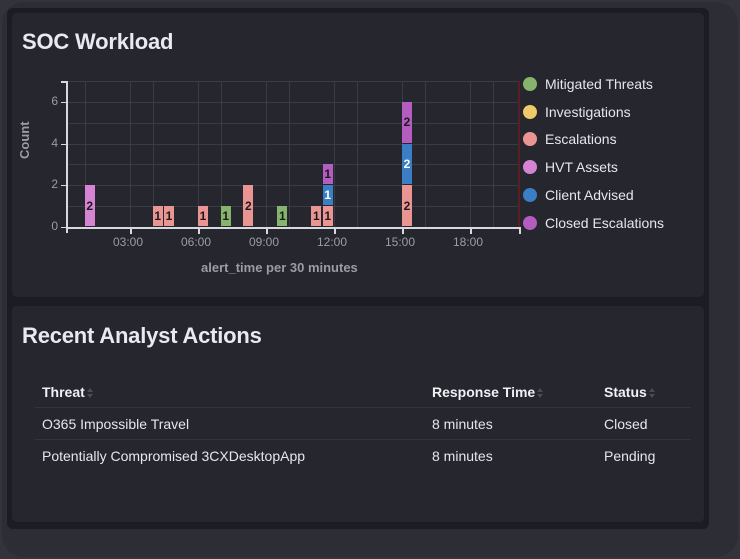  Describe the element at coordinates (64, 82) in the screenshot. I see `y-axis-cap` at that location.